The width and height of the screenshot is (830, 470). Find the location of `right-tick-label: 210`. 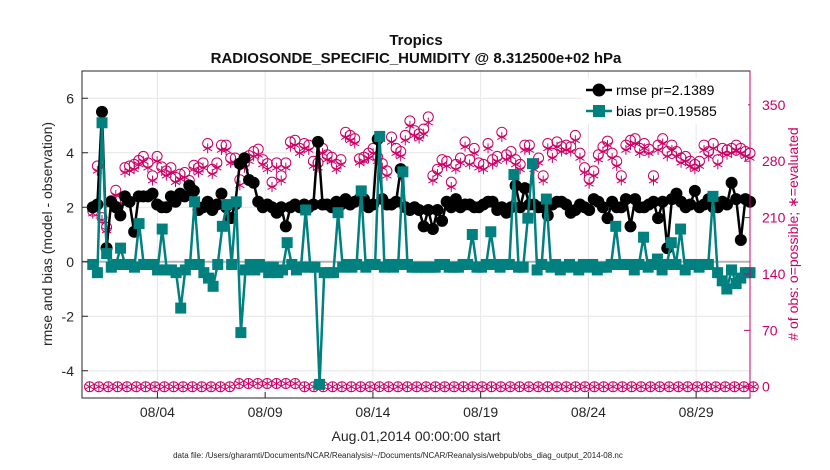

right-tick-label: 210 is located at coordinates (774, 218).